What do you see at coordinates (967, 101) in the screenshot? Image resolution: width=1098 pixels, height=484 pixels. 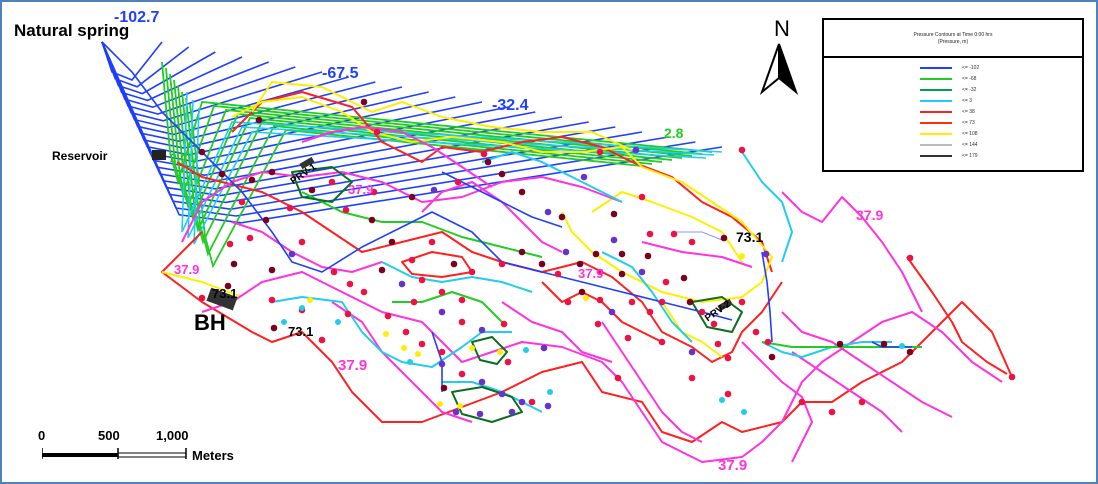 I see `legend-label: <= 3` at bounding box center [967, 101].